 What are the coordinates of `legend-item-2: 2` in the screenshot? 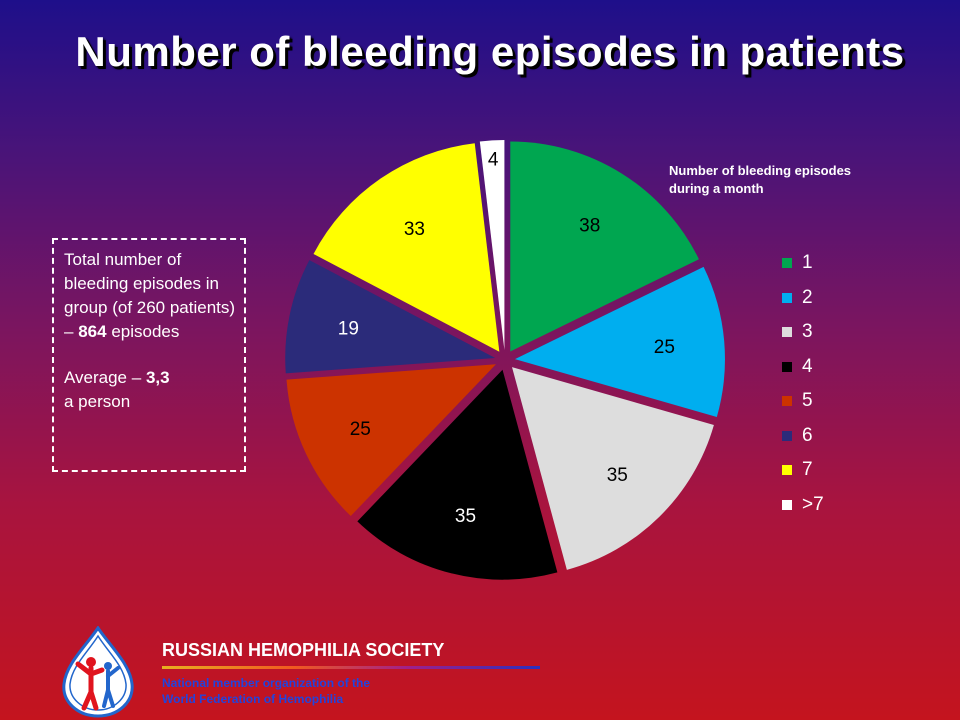 It's located at (803, 298).